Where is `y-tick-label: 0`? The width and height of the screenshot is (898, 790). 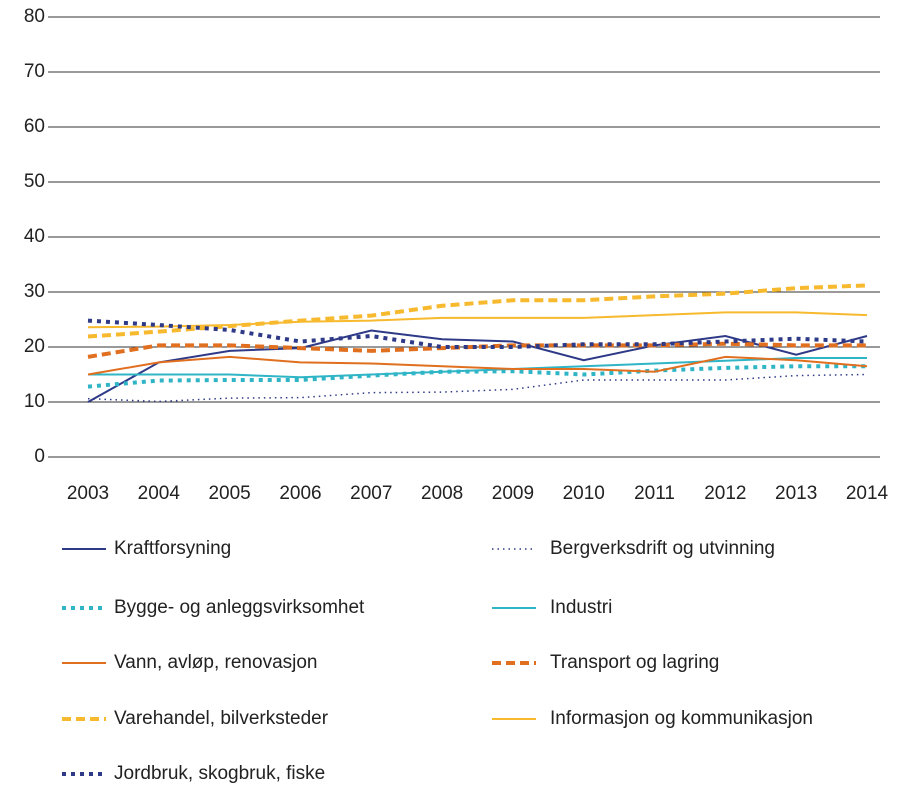 y-tick-label: 0 is located at coordinates (39, 456).